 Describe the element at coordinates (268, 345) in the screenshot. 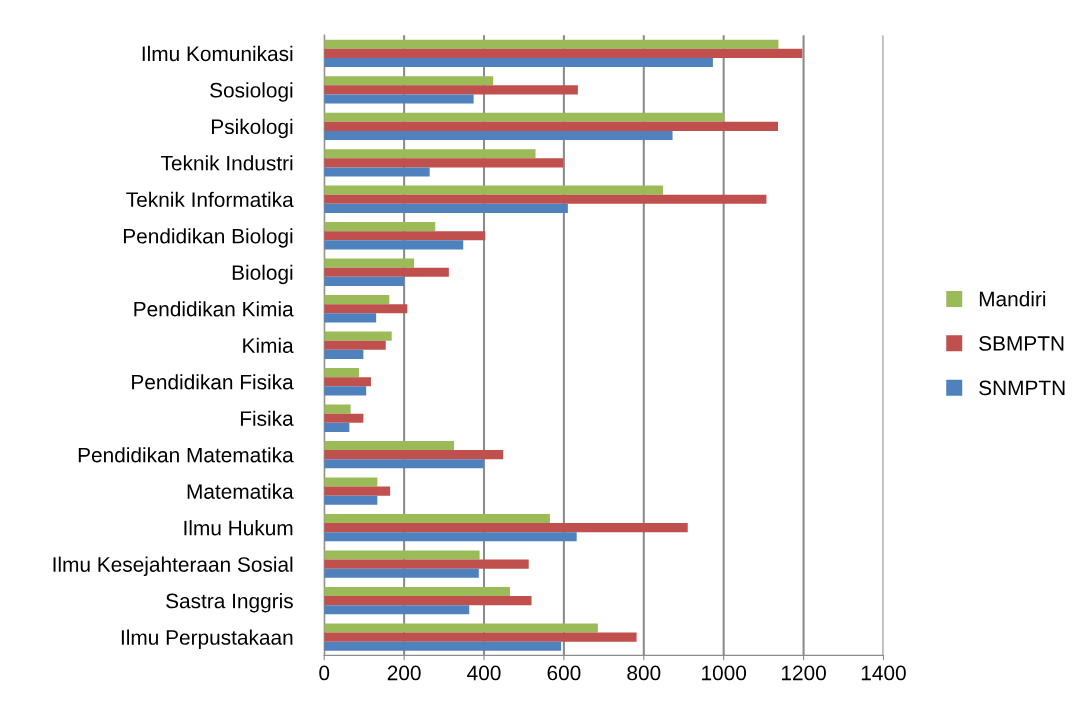

I see `y-tick-label: Kimia` at that location.